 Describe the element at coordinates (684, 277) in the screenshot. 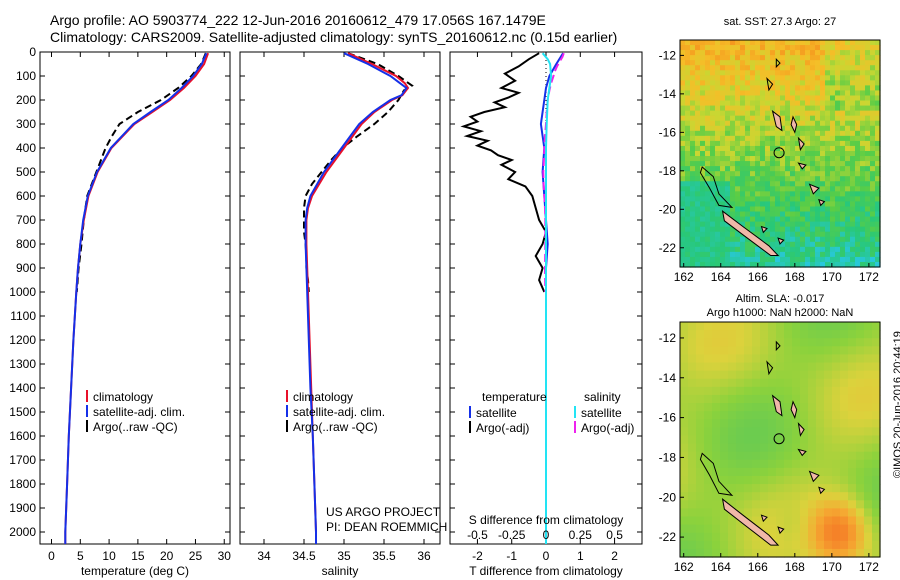

I see `map-x-tick-label: 162` at that location.